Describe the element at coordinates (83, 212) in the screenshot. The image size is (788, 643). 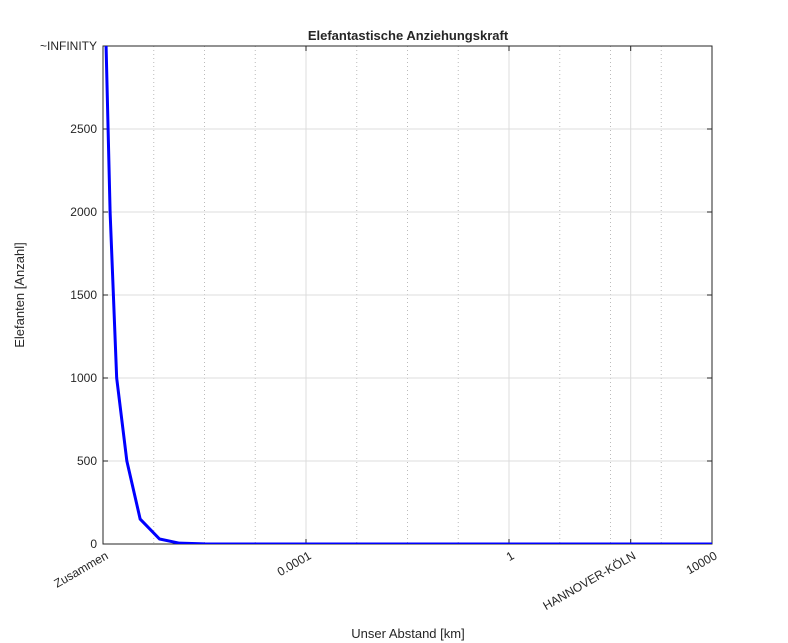
I see `y-tick-label: 2000` at that location.